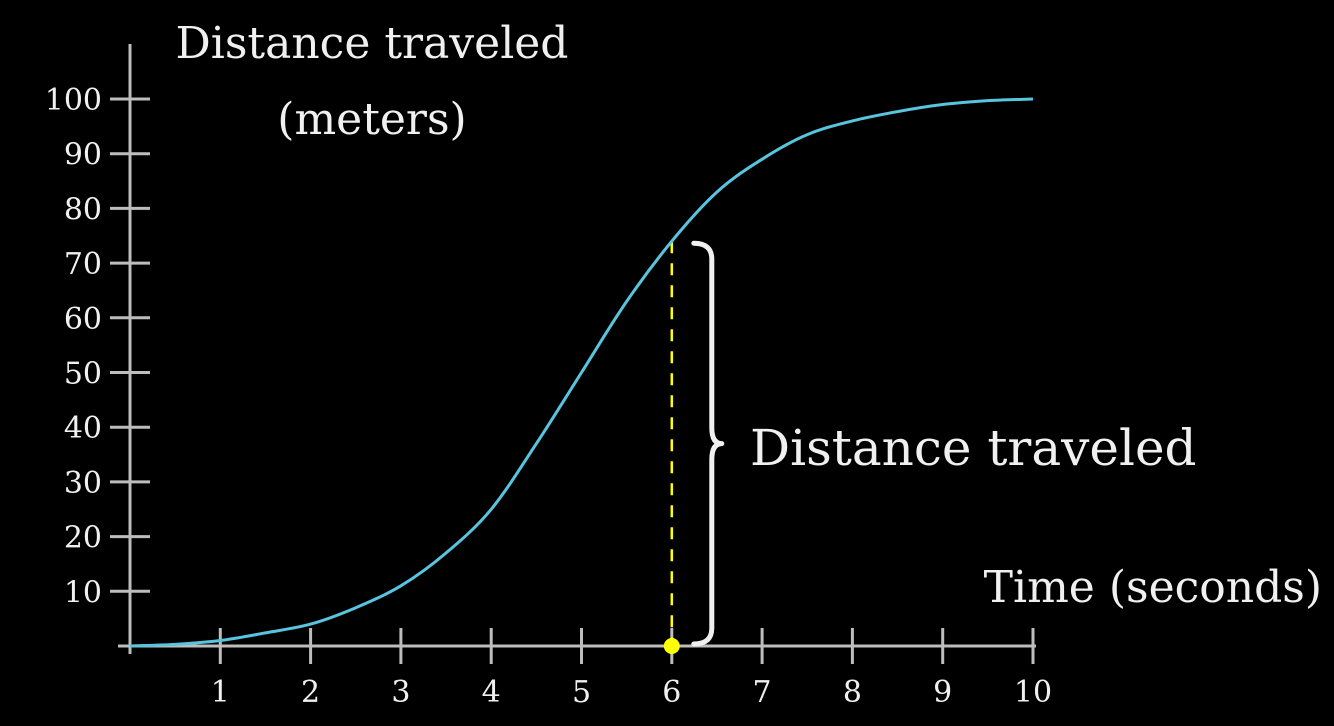 This screenshot has height=726, width=1334. I want to click on y-tick-label: 10, so click(83, 592).